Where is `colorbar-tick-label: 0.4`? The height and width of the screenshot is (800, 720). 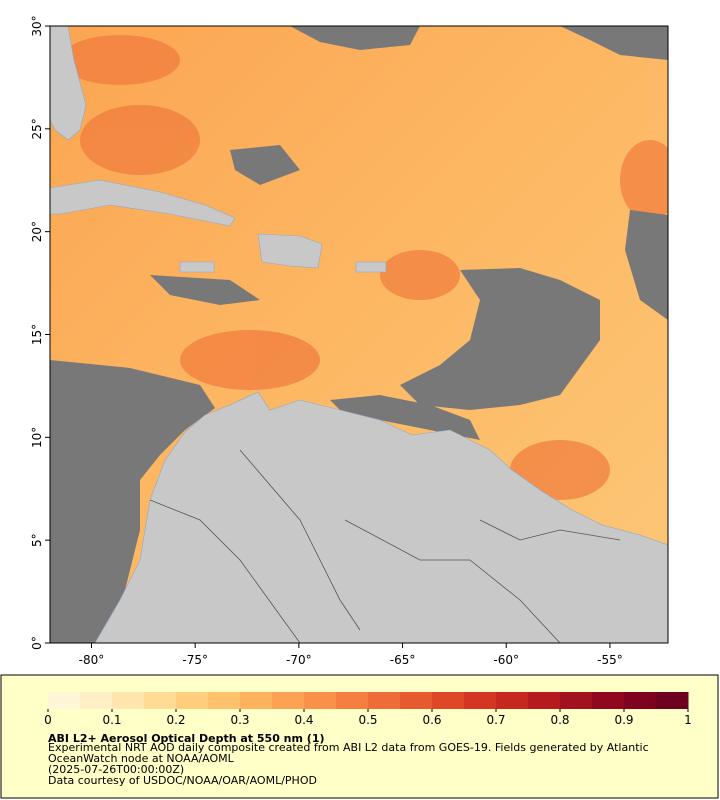
colorbar-tick-label: 0.4 is located at coordinates (303, 720).